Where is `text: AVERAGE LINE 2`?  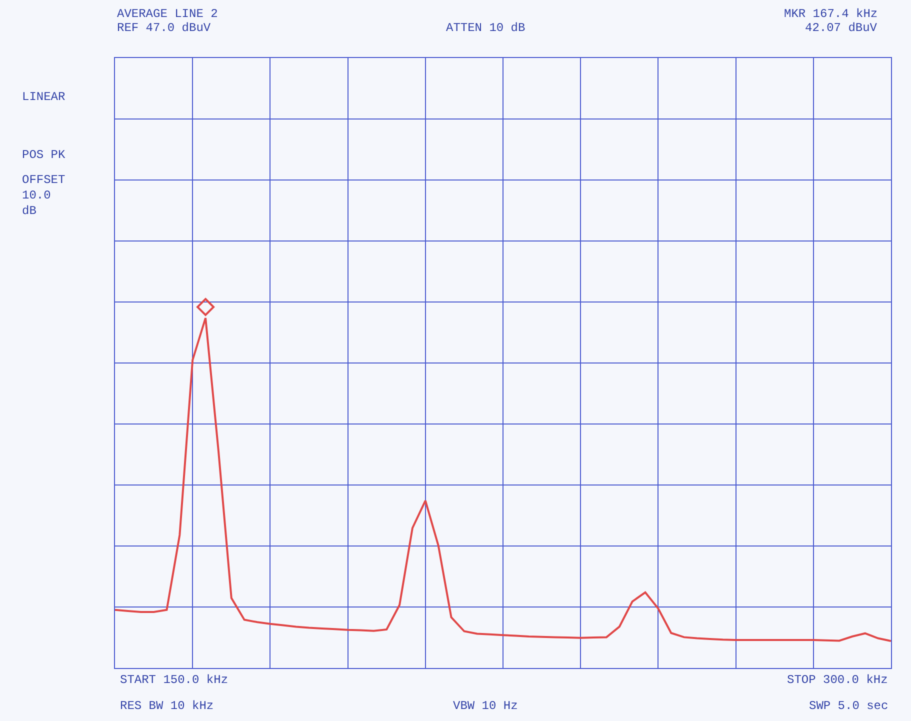
text: AVERAGE LINE 2 is located at coordinates (167, 14).